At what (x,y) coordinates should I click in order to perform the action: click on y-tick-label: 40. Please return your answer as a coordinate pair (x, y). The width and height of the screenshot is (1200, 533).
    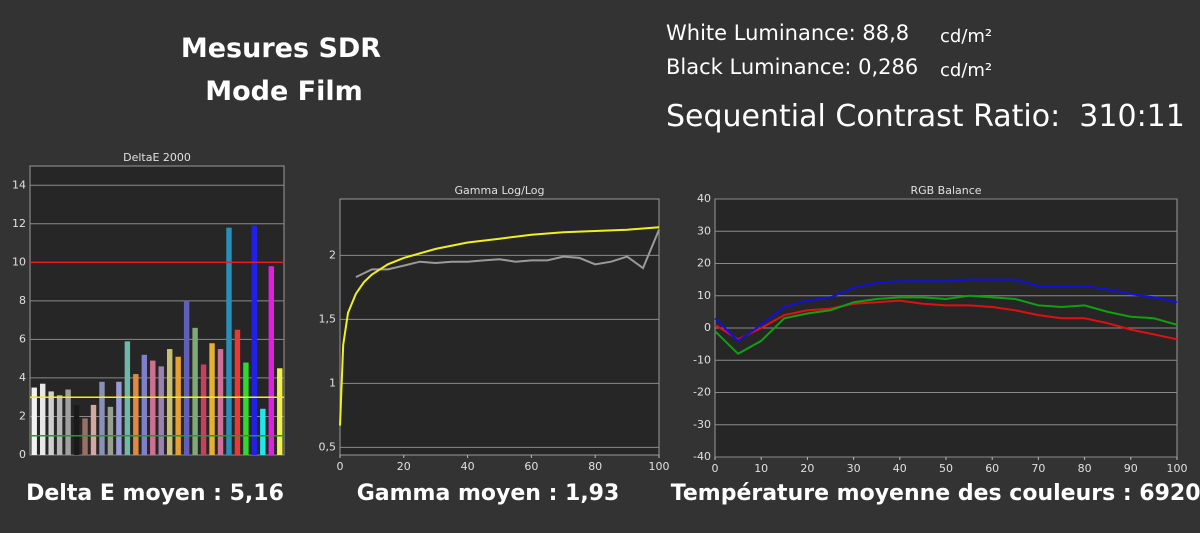
    Looking at the image, I should click on (704, 198).